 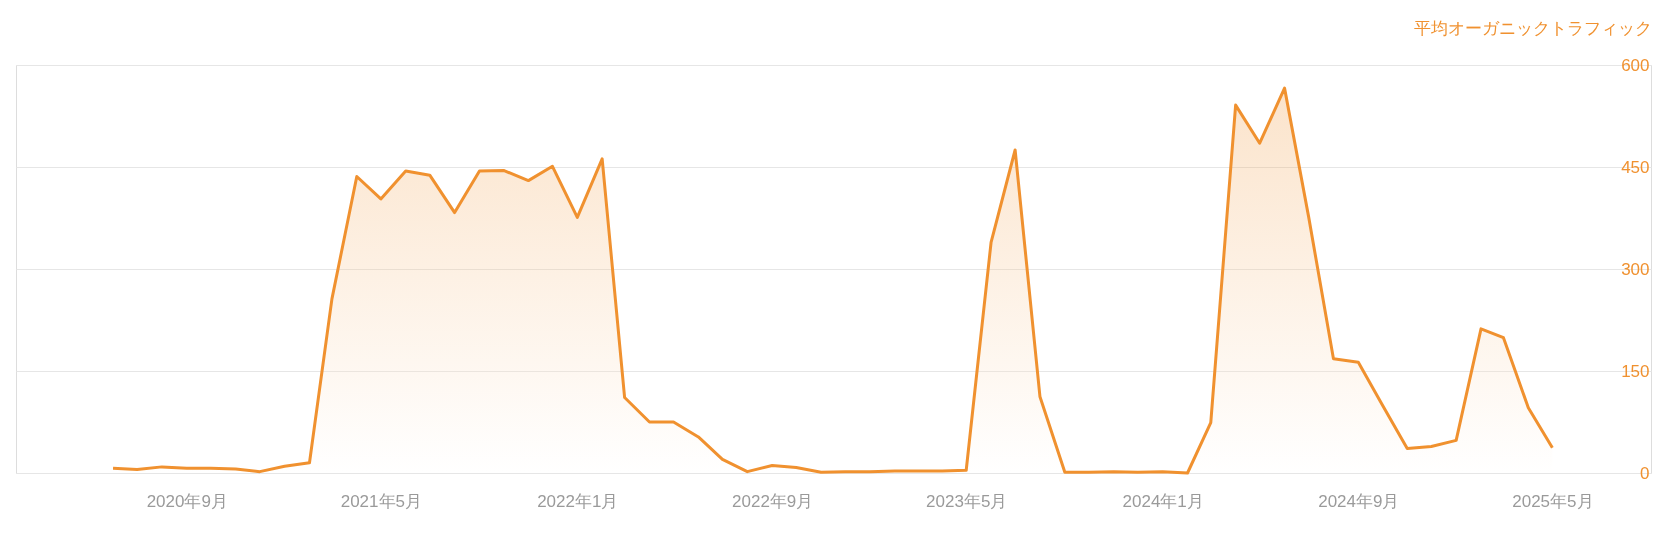 I want to click on x-tick-label: 2022年1月, so click(x=578, y=501).